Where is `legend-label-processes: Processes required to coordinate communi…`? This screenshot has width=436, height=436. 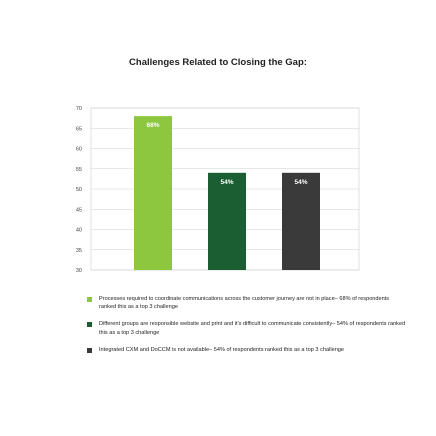
legend-label-processes: Processes required to coordinate communi… is located at coordinates (244, 303).